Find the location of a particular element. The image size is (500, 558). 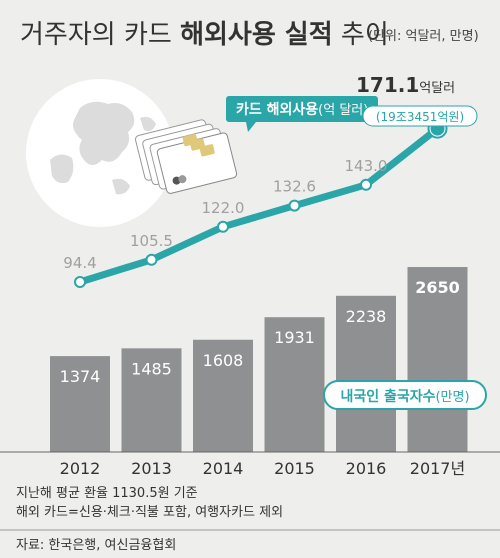

line-point-2014 is located at coordinates (223, 226).